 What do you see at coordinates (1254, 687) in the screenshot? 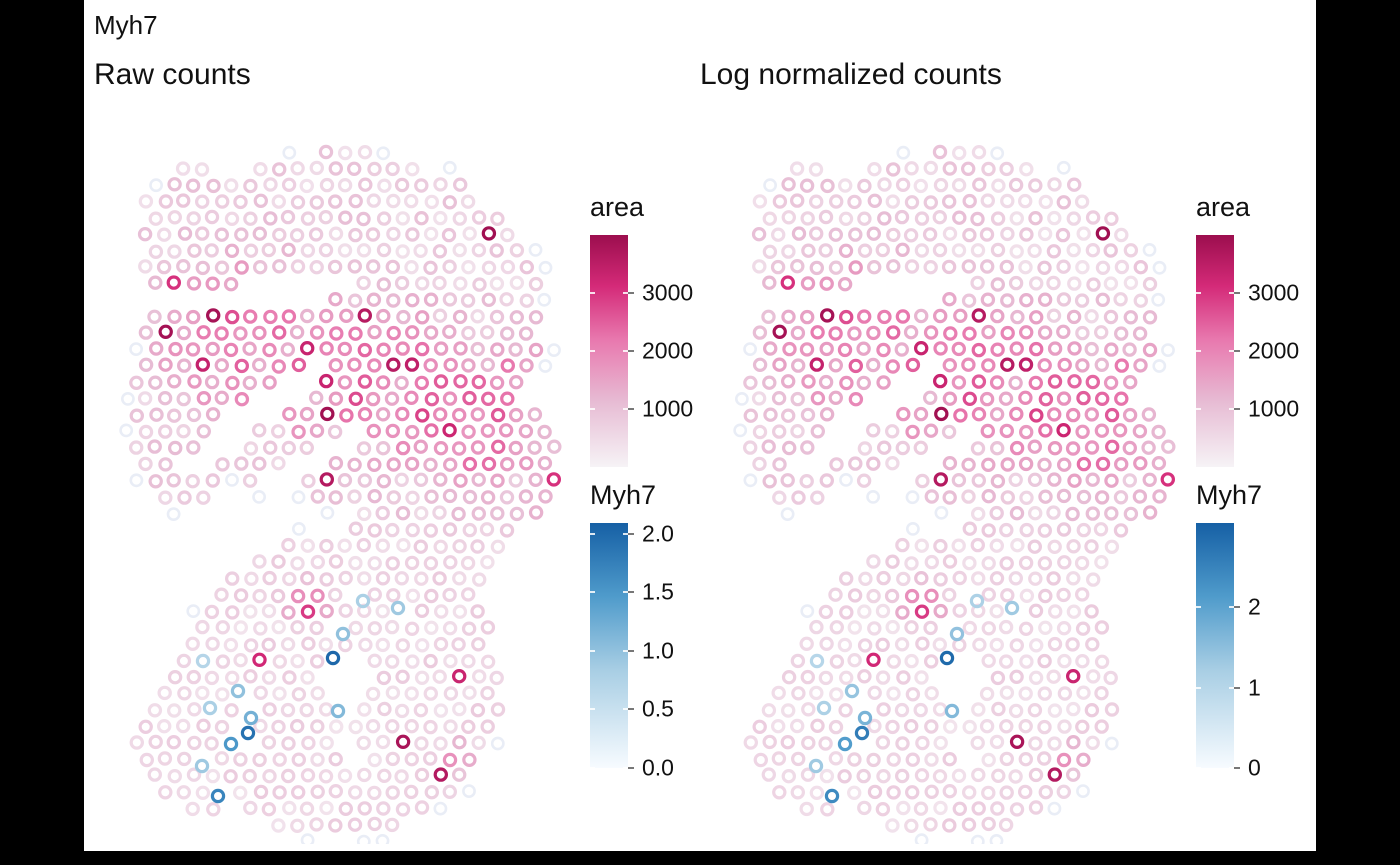
I see `legend-tick-label: 1` at bounding box center [1254, 687].